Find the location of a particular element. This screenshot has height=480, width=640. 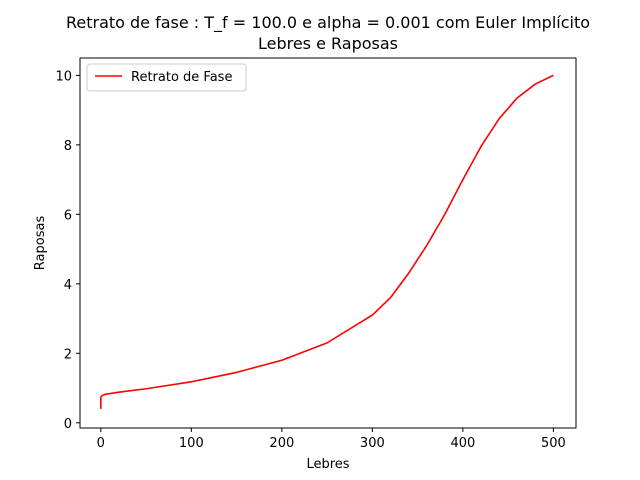

legend-box is located at coordinates (166, 77).